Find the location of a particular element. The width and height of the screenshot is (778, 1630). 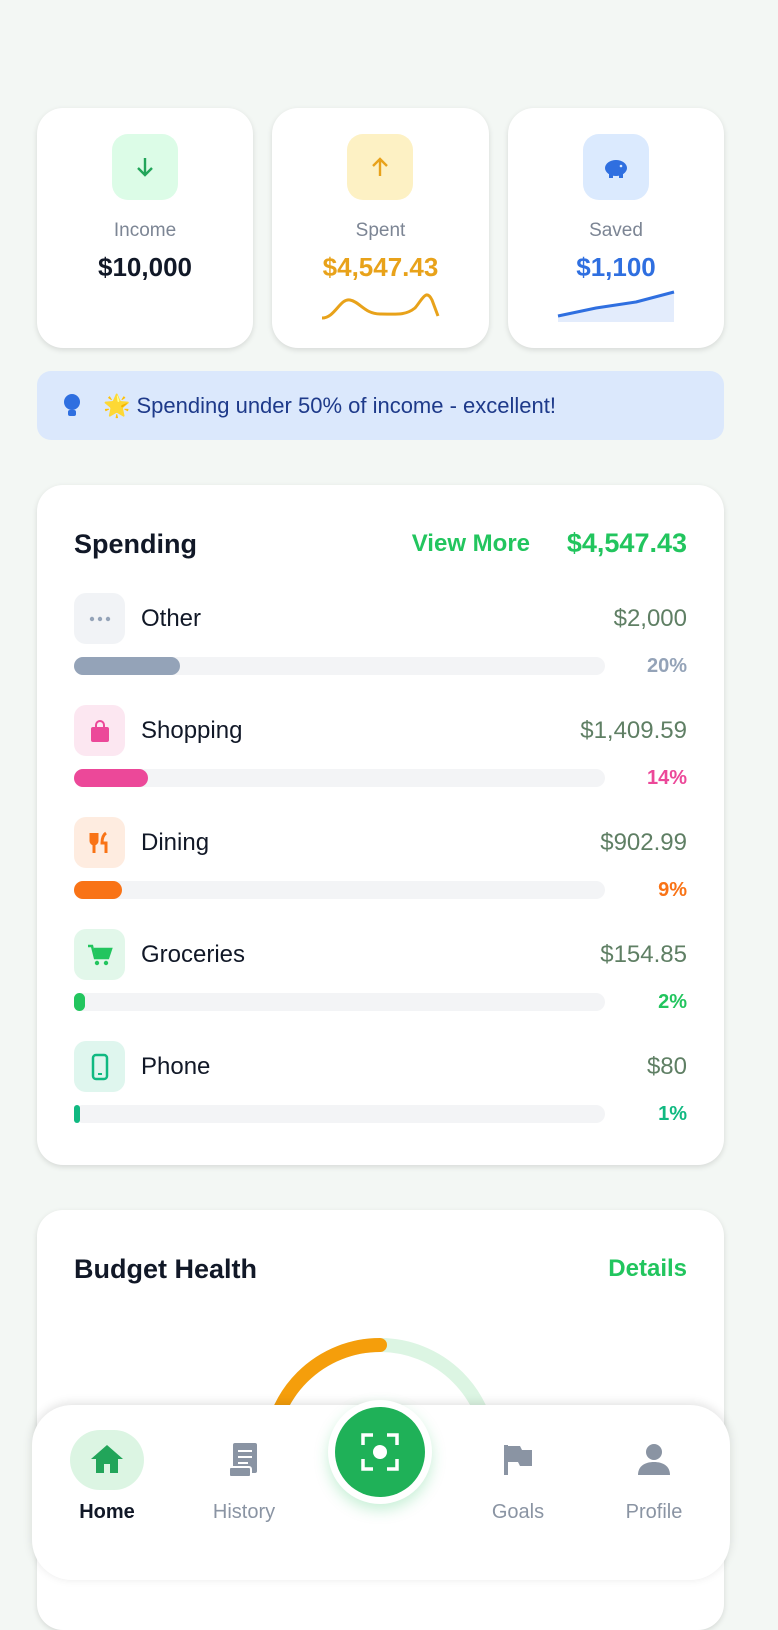

history-icon is located at coordinates (244, 1460).